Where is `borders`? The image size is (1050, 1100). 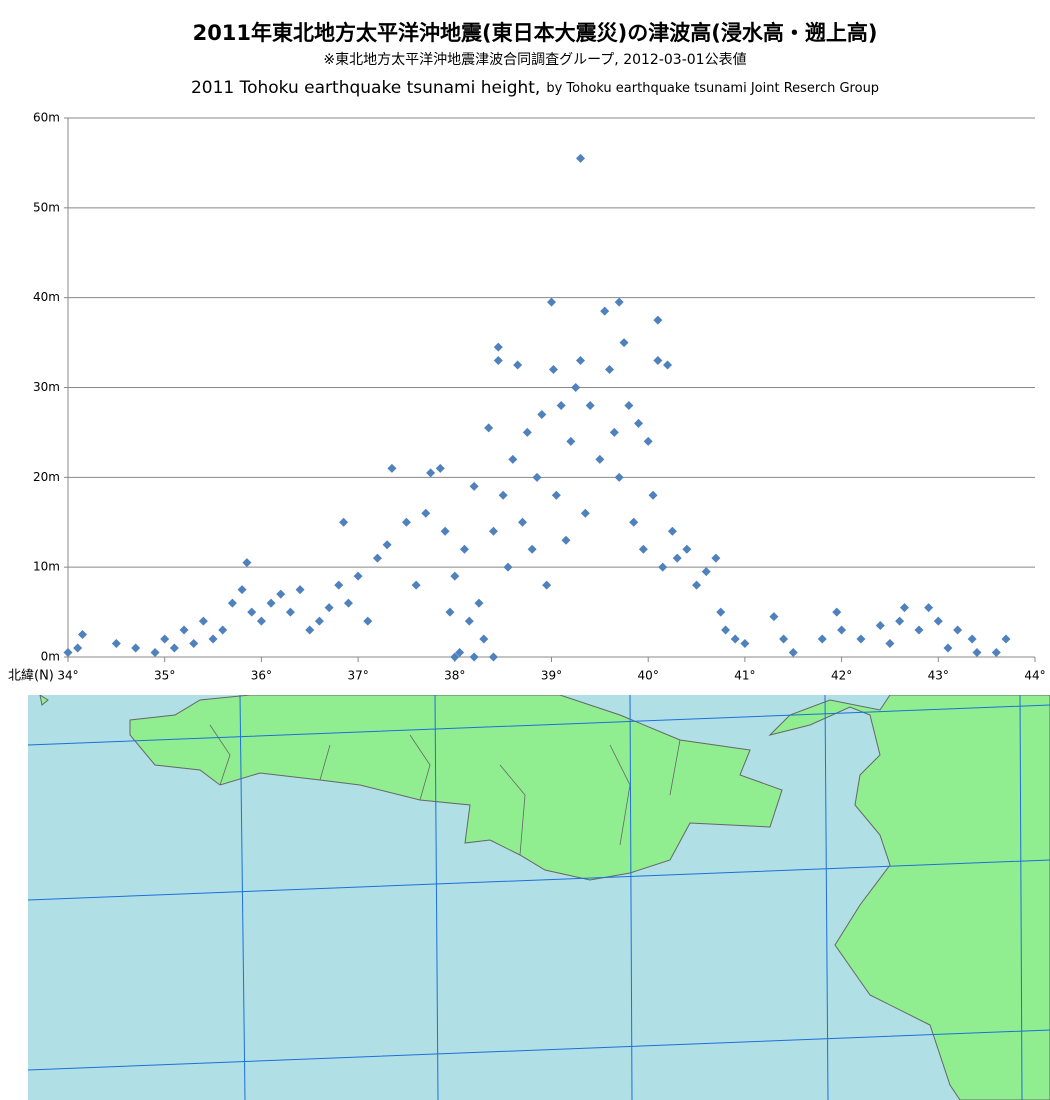 borders is located at coordinates (445, 790).